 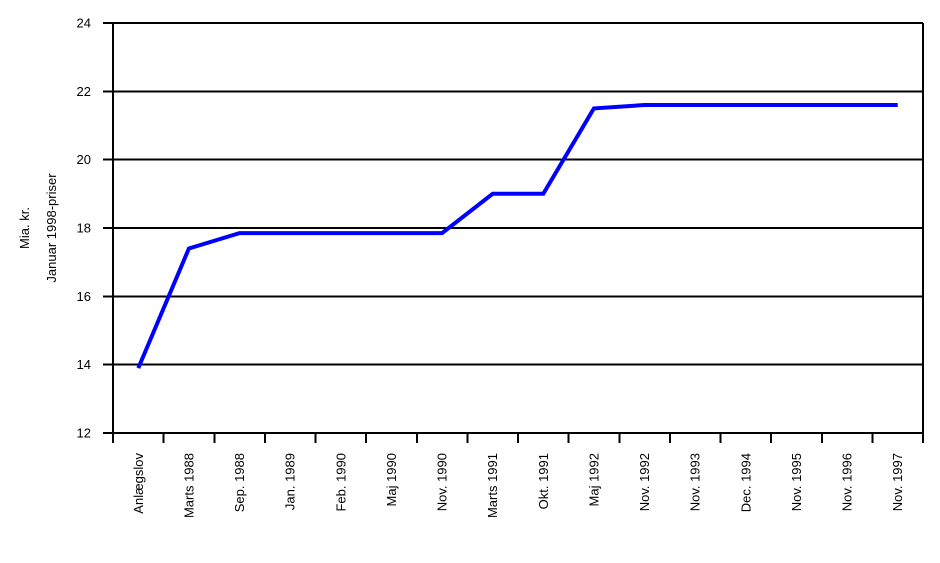 I want to click on y-tick-label: 24, so click(x=84, y=23).